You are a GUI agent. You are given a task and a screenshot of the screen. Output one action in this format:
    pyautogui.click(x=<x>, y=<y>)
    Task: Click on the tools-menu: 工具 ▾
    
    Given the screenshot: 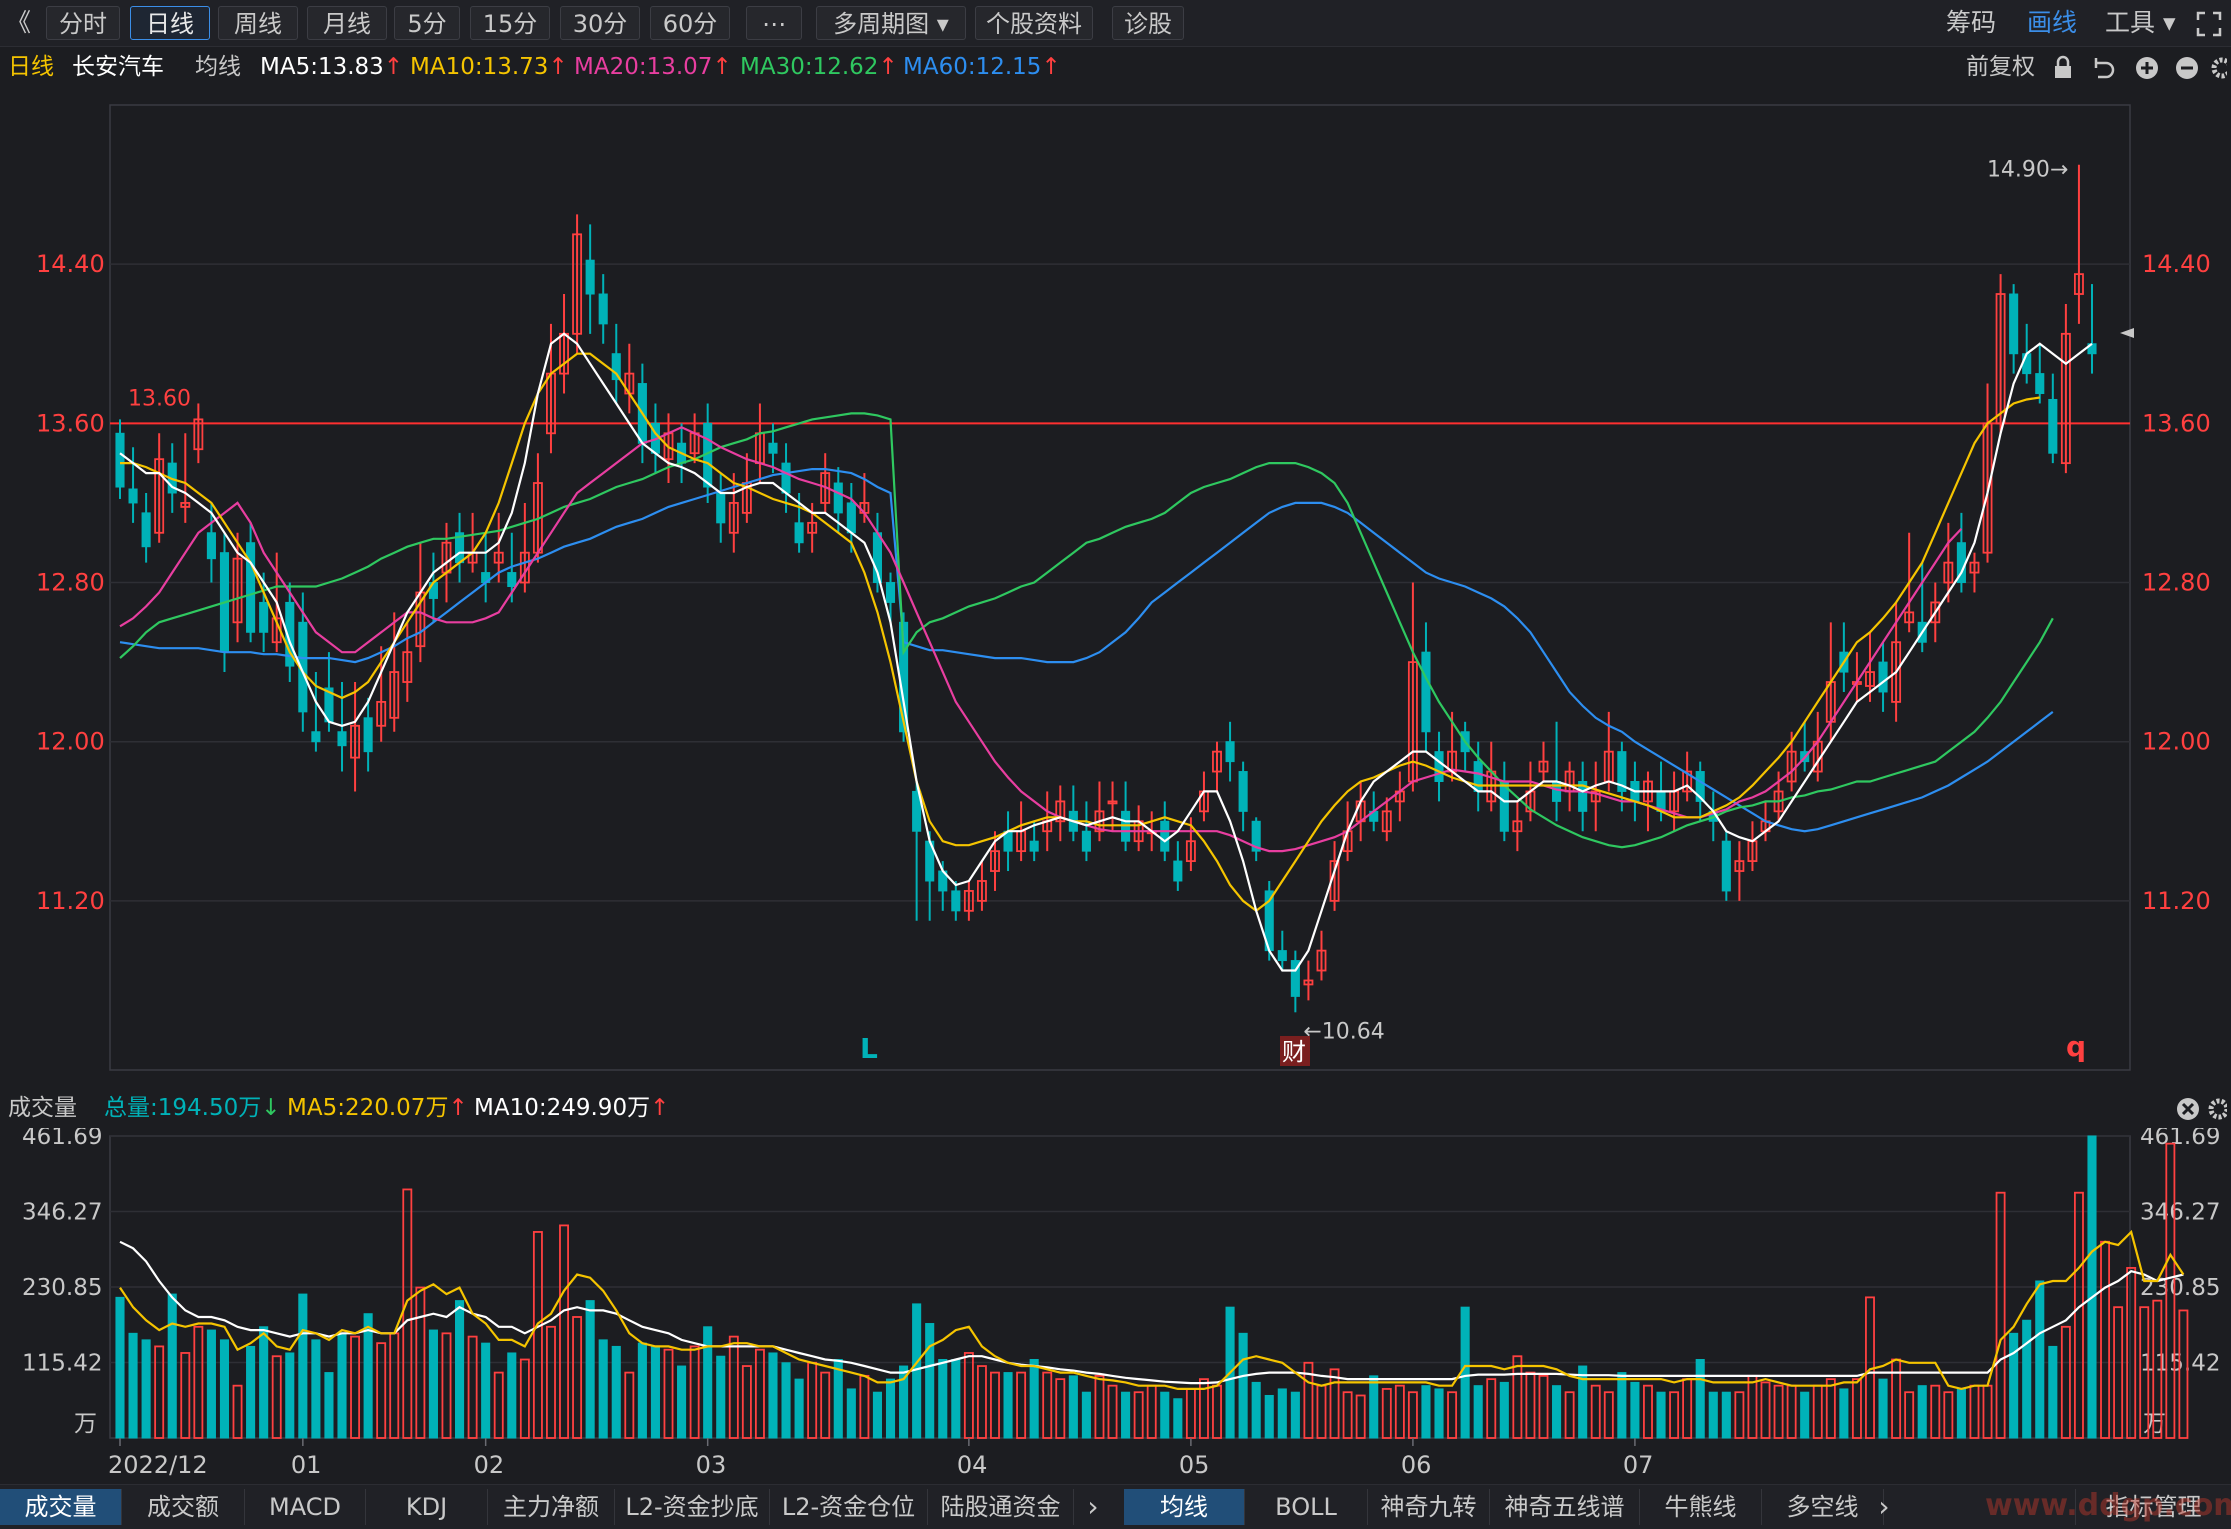 What is the action you would take?
    pyautogui.click(x=2140, y=22)
    